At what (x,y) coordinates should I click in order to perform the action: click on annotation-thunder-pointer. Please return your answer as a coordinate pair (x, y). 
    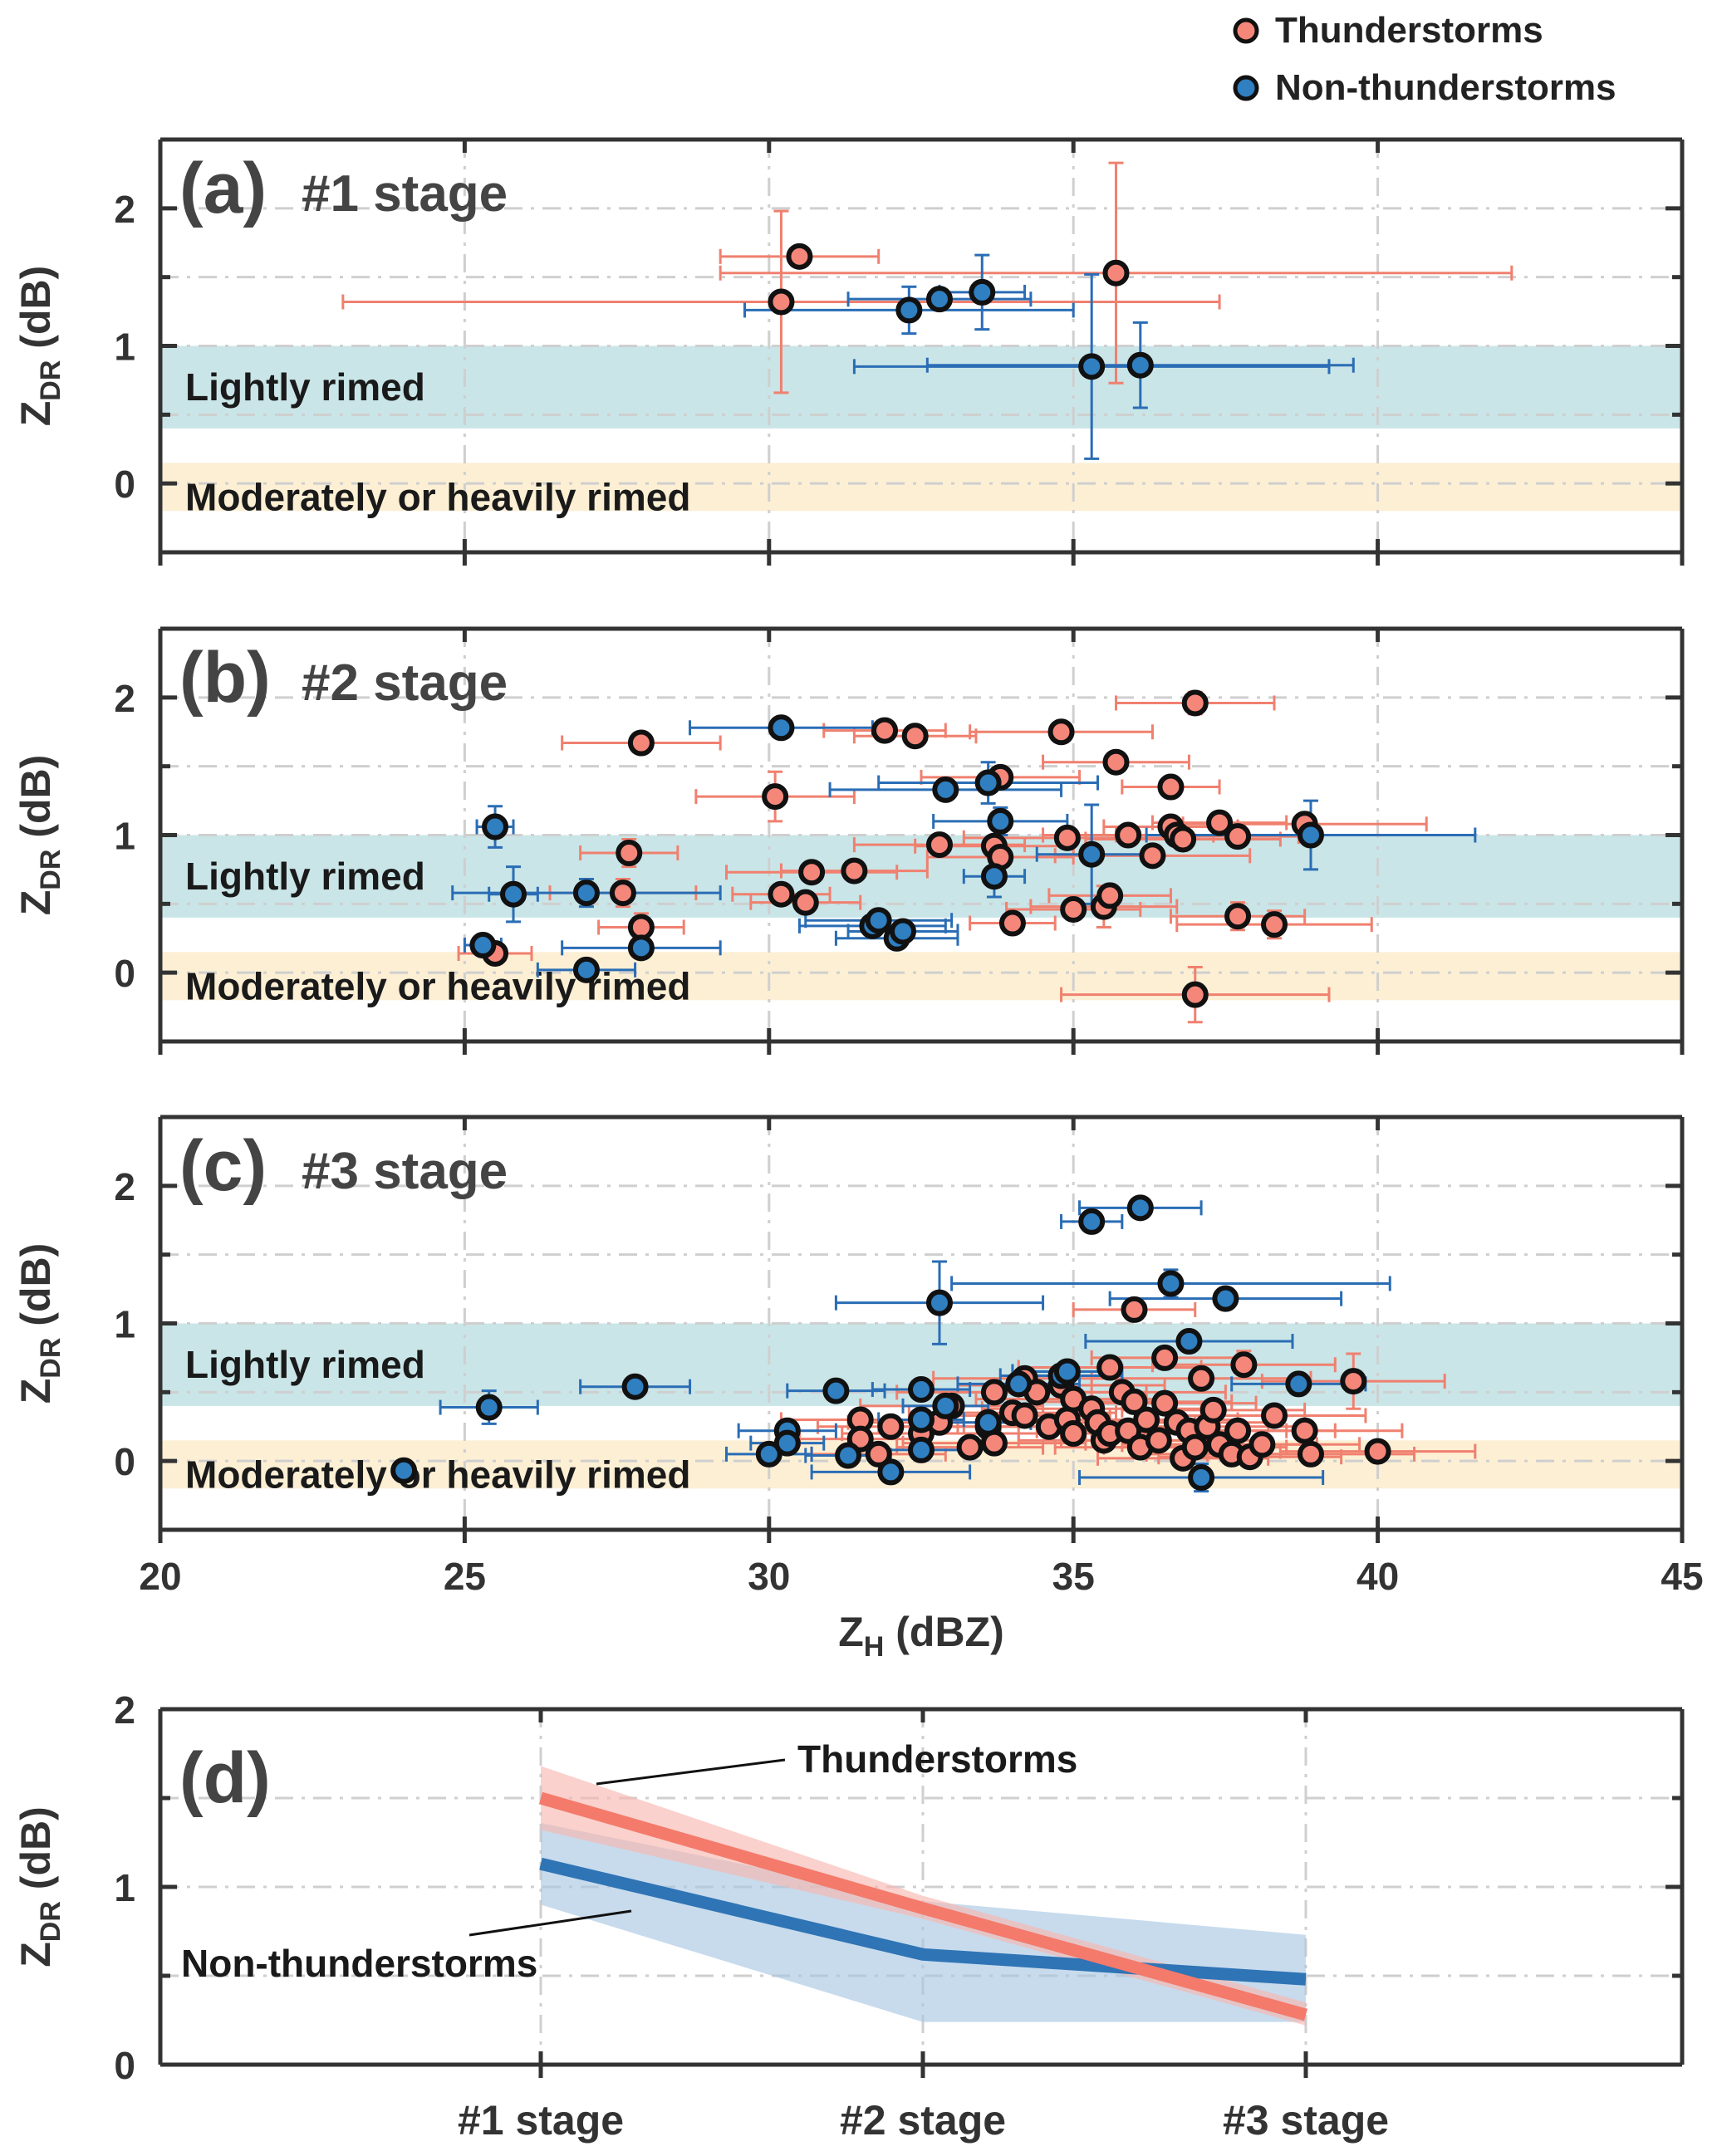
    Looking at the image, I should click on (691, 1772).